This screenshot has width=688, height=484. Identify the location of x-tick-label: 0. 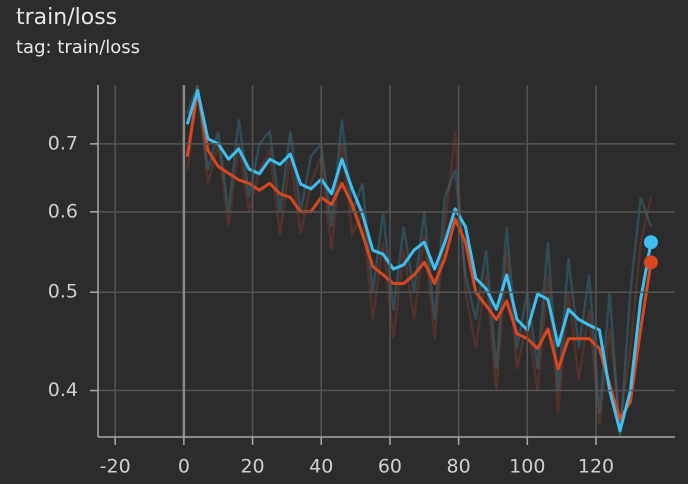
(184, 467).